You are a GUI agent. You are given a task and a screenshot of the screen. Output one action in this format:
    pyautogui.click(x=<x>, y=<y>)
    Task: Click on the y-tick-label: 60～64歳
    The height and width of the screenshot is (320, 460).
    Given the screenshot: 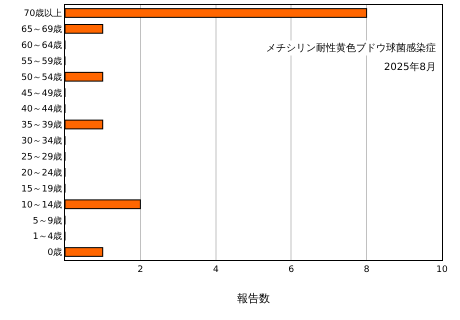 What is the action you would take?
    pyautogui.click(x=41, y=45)
    